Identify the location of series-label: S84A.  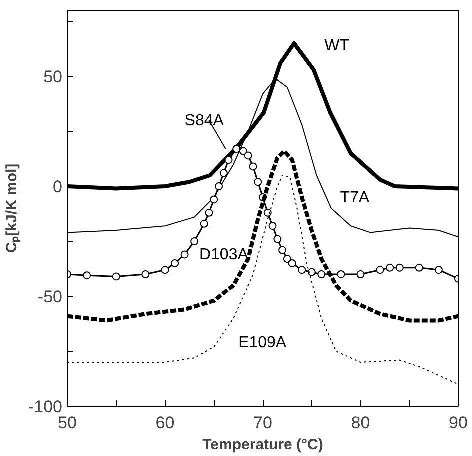
(204, 121).